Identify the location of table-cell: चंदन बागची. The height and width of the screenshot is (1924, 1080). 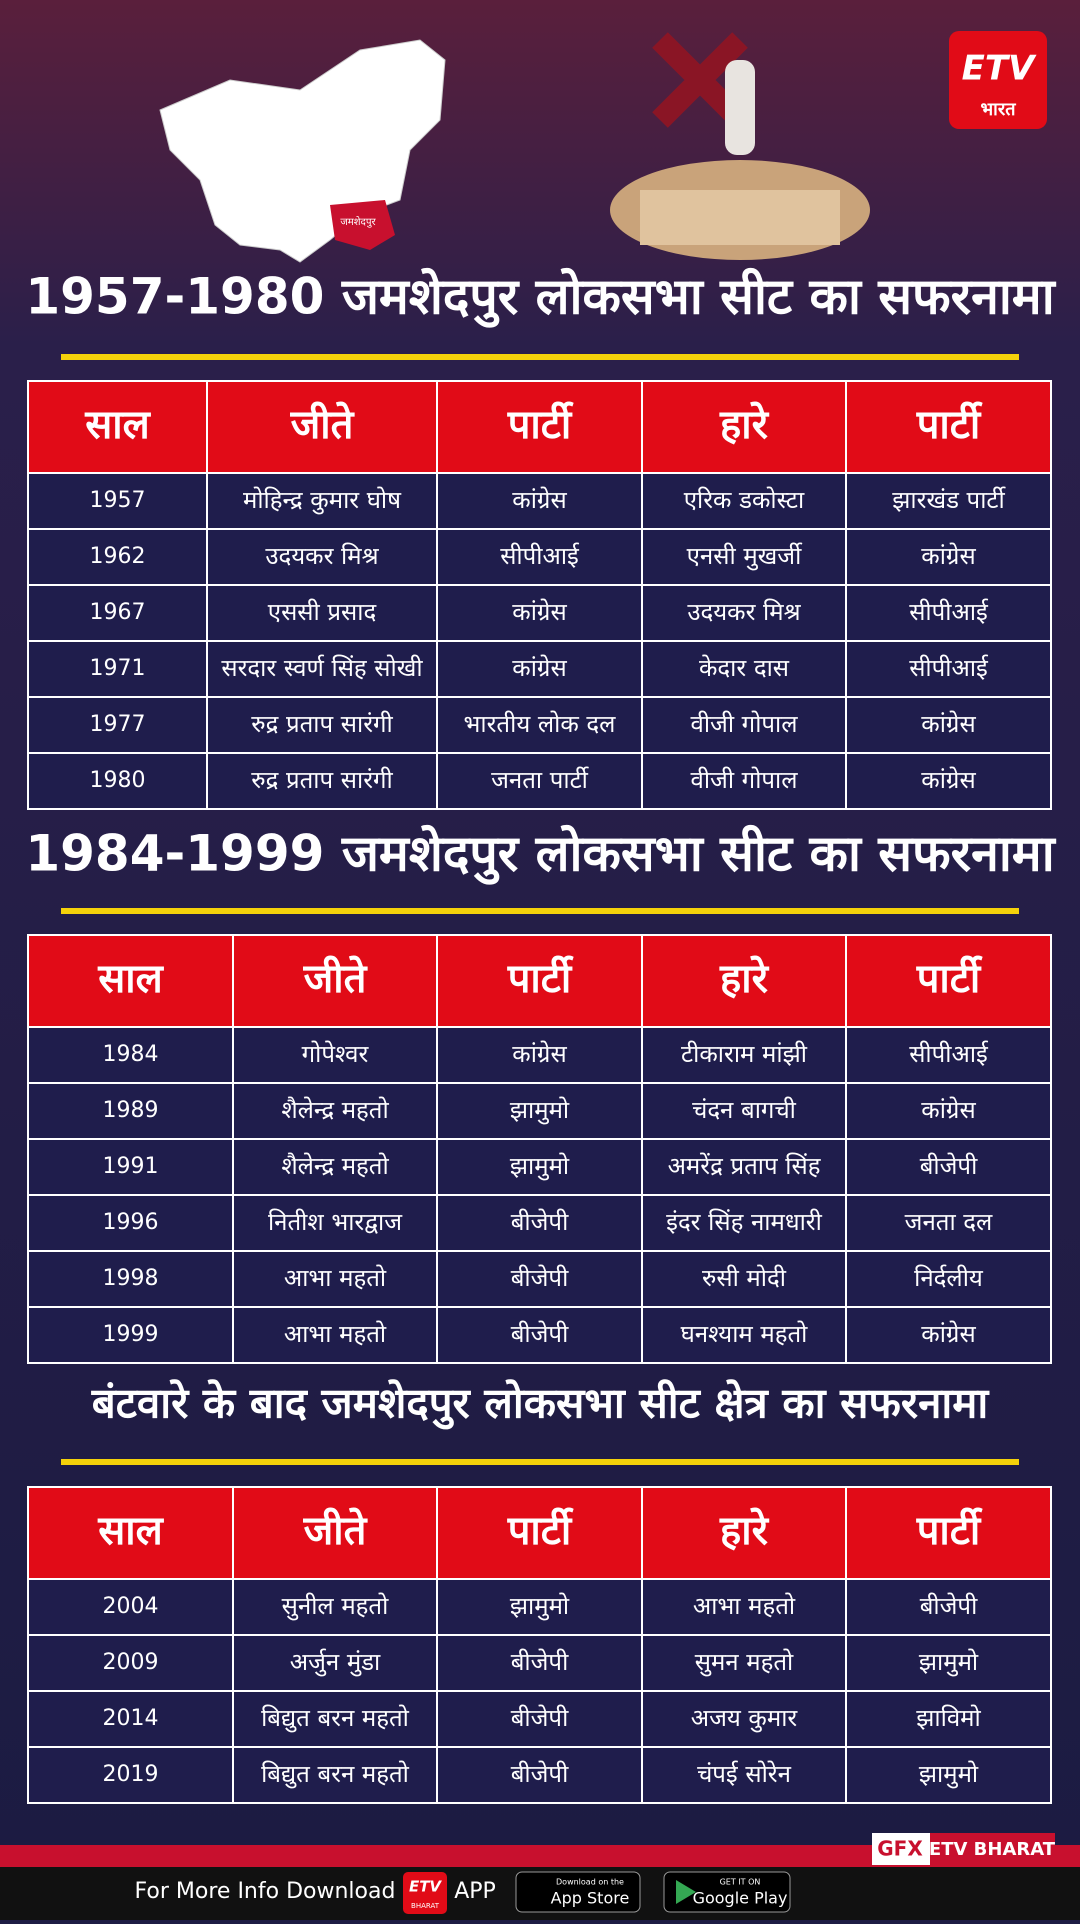
(744, 1110).